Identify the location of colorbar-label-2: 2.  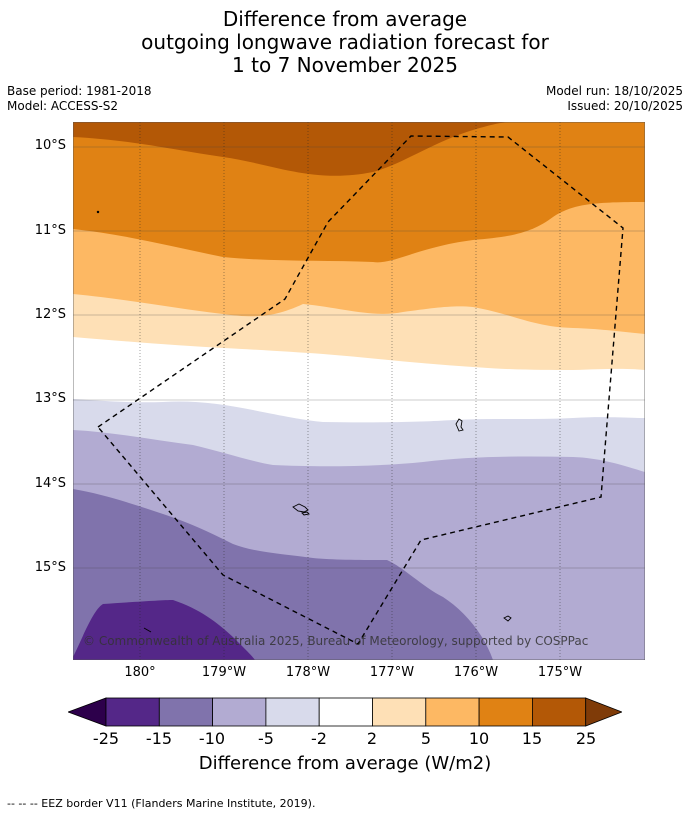
(372, 738).